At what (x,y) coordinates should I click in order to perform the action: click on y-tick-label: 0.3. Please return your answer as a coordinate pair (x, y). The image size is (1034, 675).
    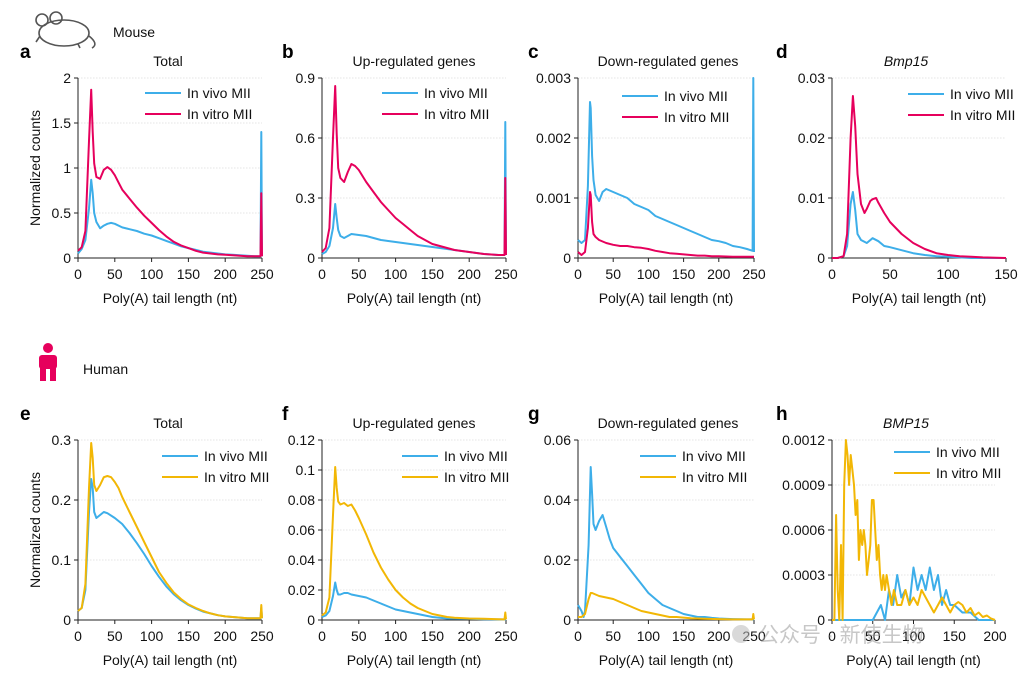
    Looking at the image, I should click on (62, 440).